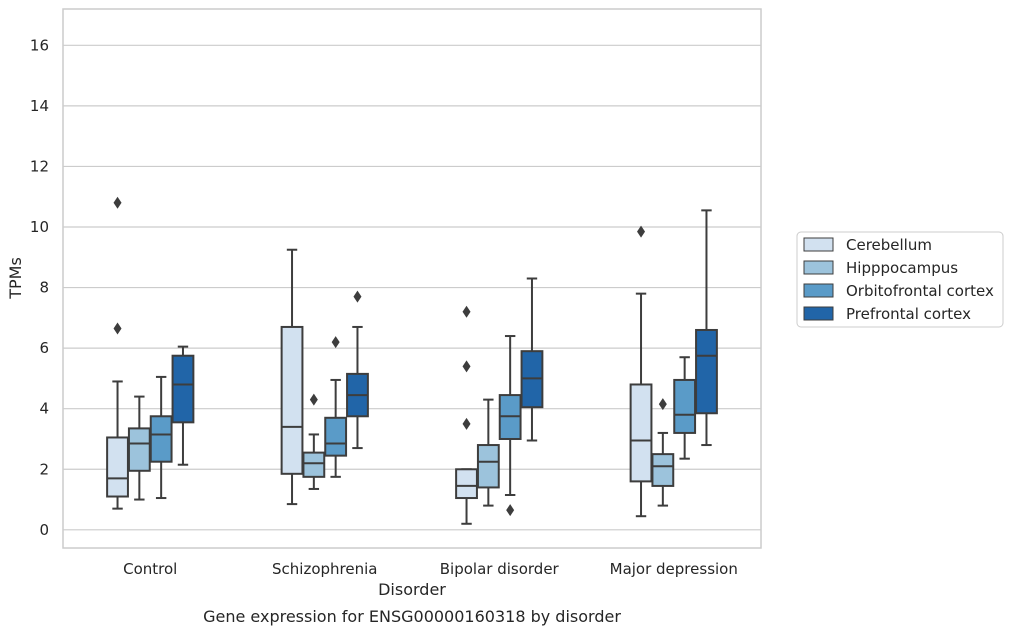  I want to click on y-tick-label: 12, so click(39, 166).